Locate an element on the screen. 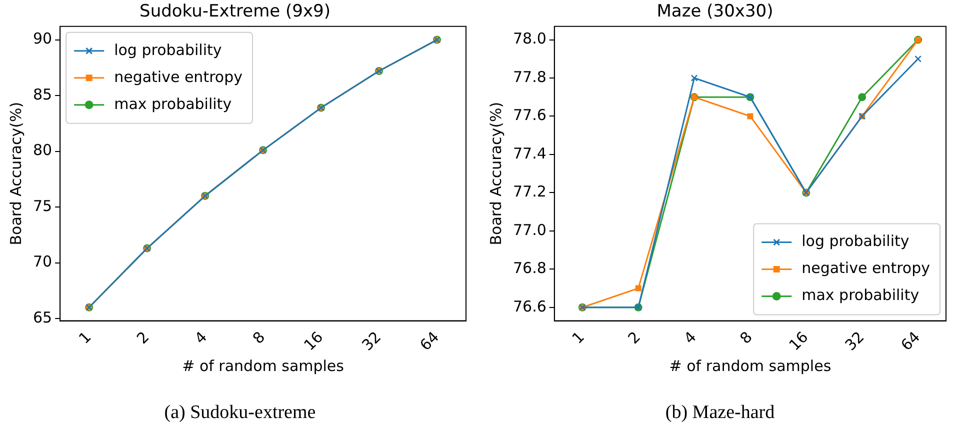  y-tick-label: 77.8 is located at coordinates (529, 77).